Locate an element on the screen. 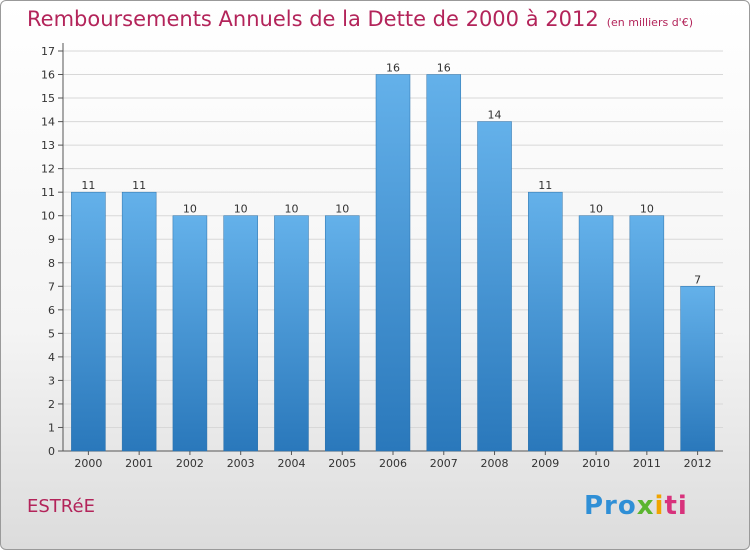 The height and width of the screenshot is (550, 750). y-tick-label: 14 is located at coordinates (48, 122).